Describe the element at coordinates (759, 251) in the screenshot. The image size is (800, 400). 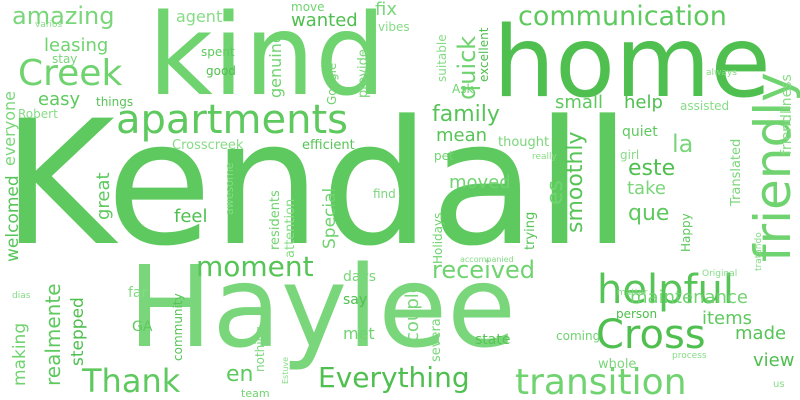
I see `cloud-word: tratando` at that location.